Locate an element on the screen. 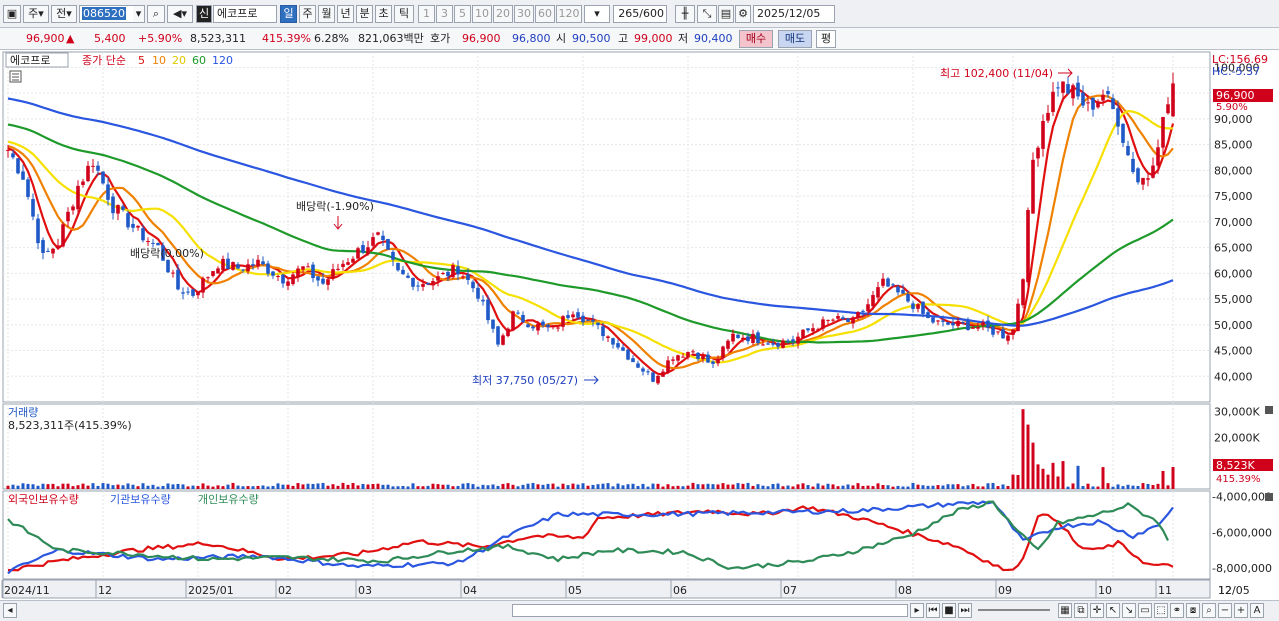 Image resolution: width=1279 pixels, height=621 pixels. tf-month: 월 is located at coordinates (326, 14).